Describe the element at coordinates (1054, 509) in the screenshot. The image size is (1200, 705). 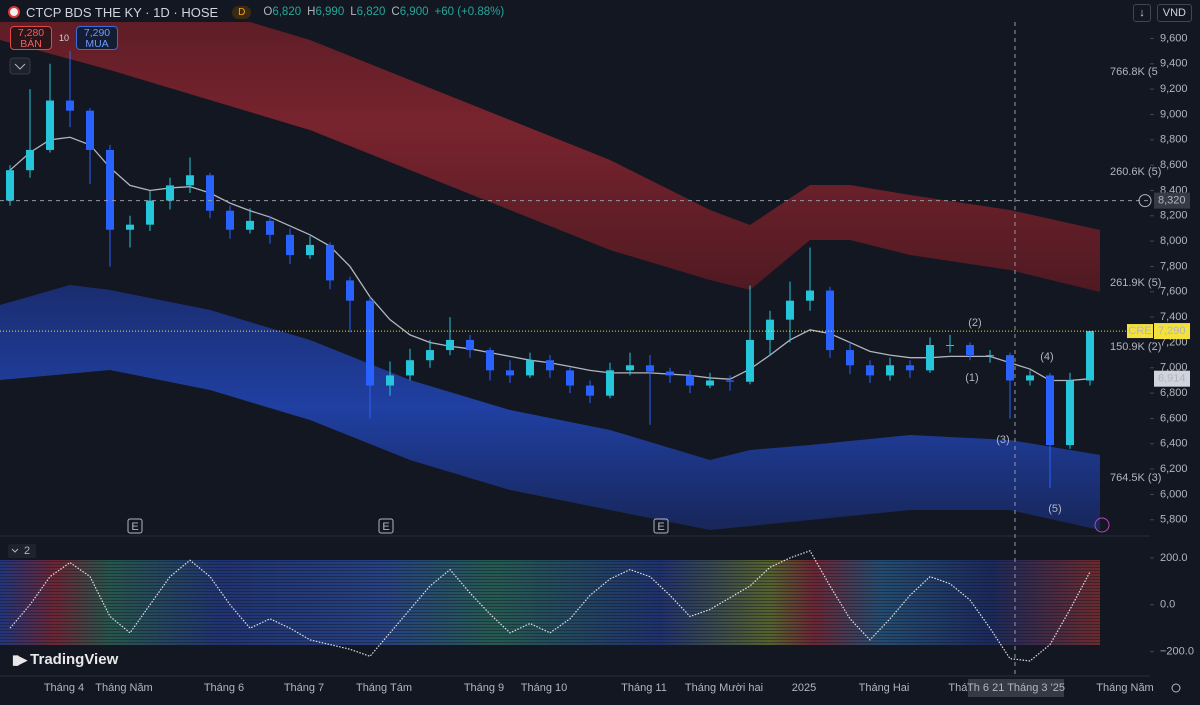
I see `wave-annotation: (5)` at that location.